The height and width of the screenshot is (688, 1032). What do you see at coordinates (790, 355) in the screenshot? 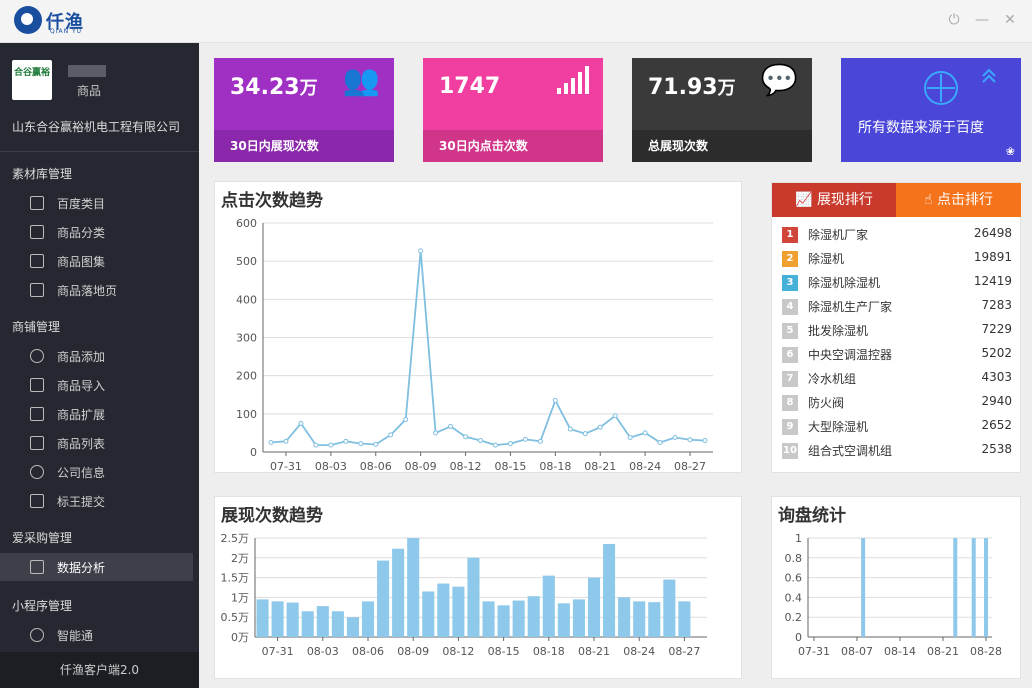
I see `rank-number: 6` at bounding box center [790, 355].